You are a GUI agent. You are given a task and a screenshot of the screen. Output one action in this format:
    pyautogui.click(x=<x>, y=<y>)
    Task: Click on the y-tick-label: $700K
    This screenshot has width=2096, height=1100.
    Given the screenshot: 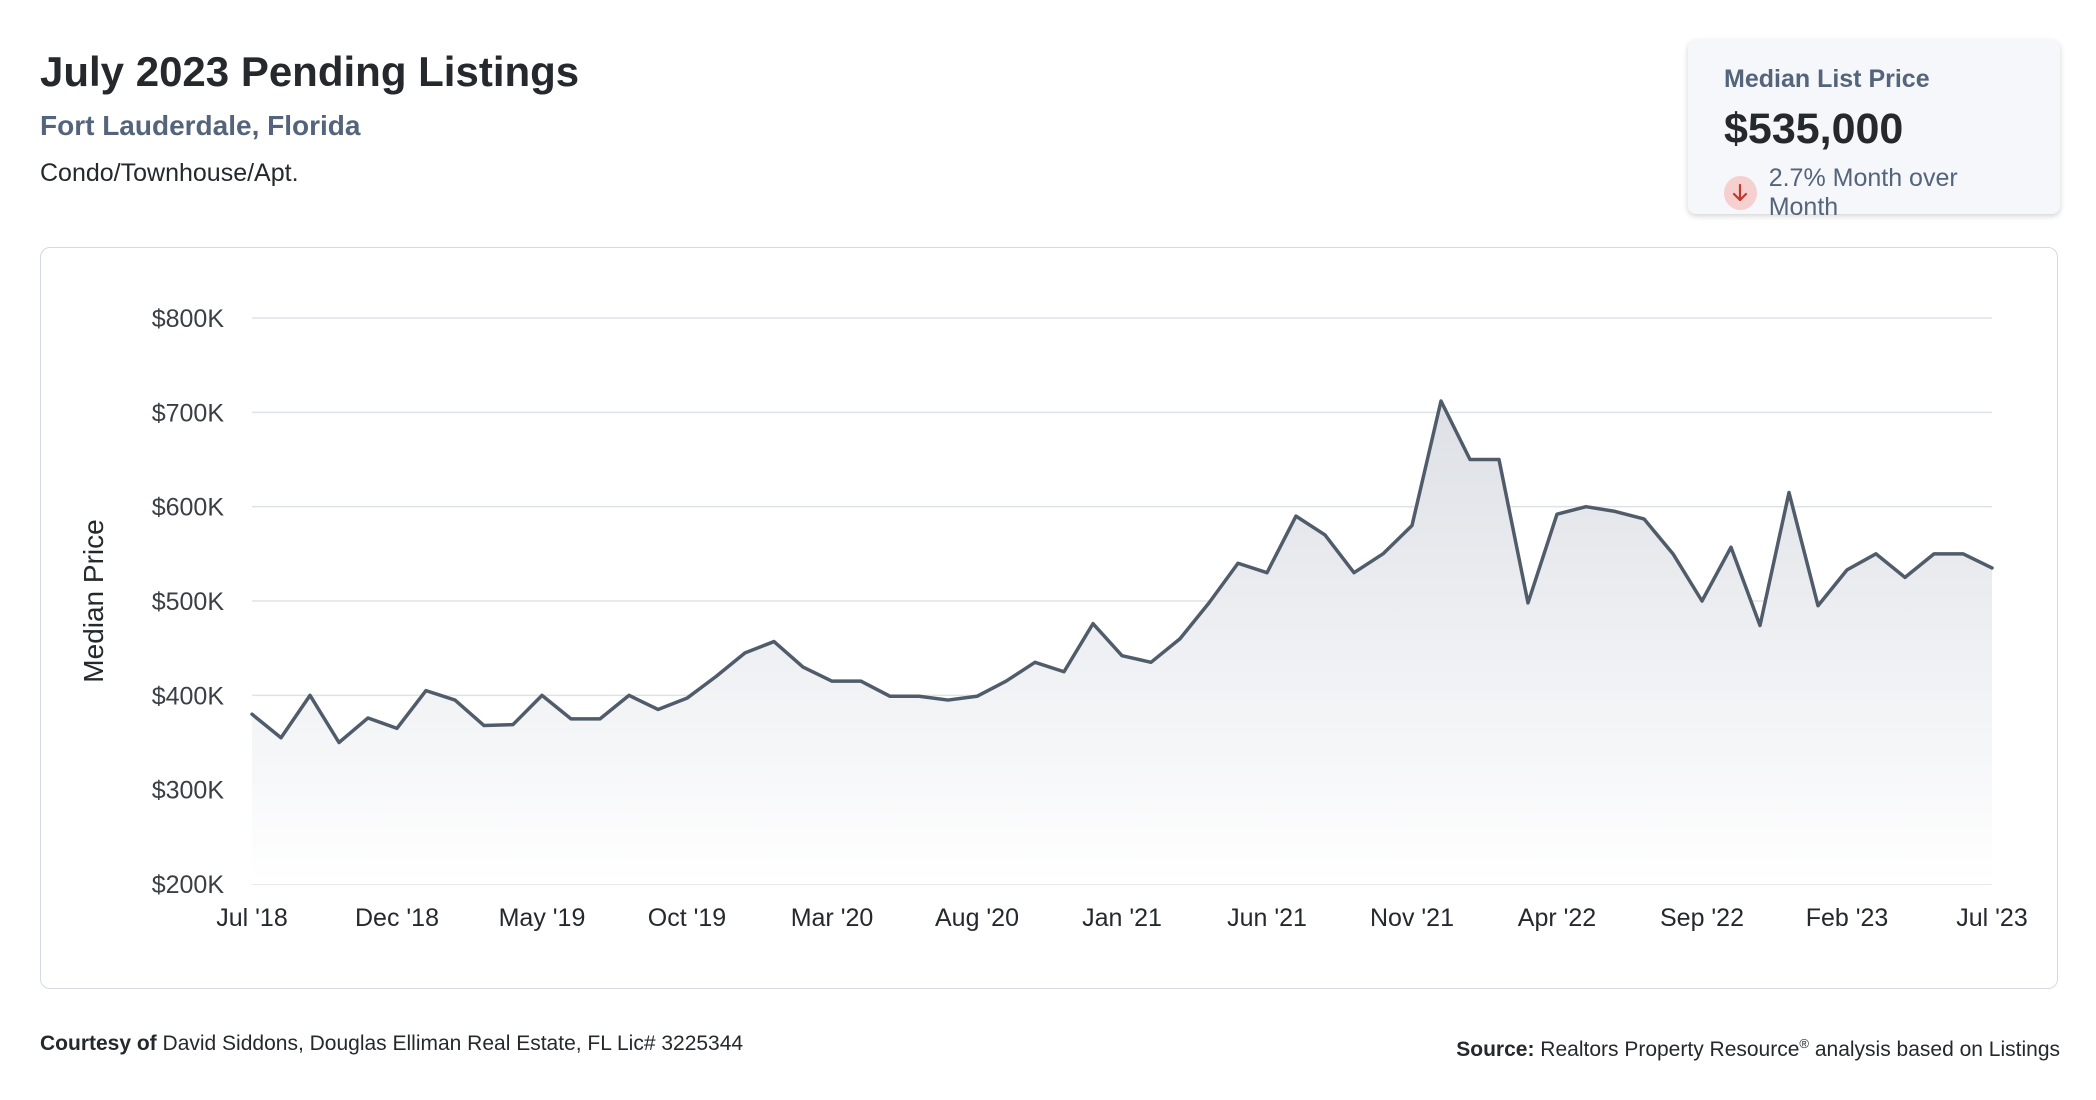 What is the action you would take?
    pyautogui.click(x=188, y=413)
    